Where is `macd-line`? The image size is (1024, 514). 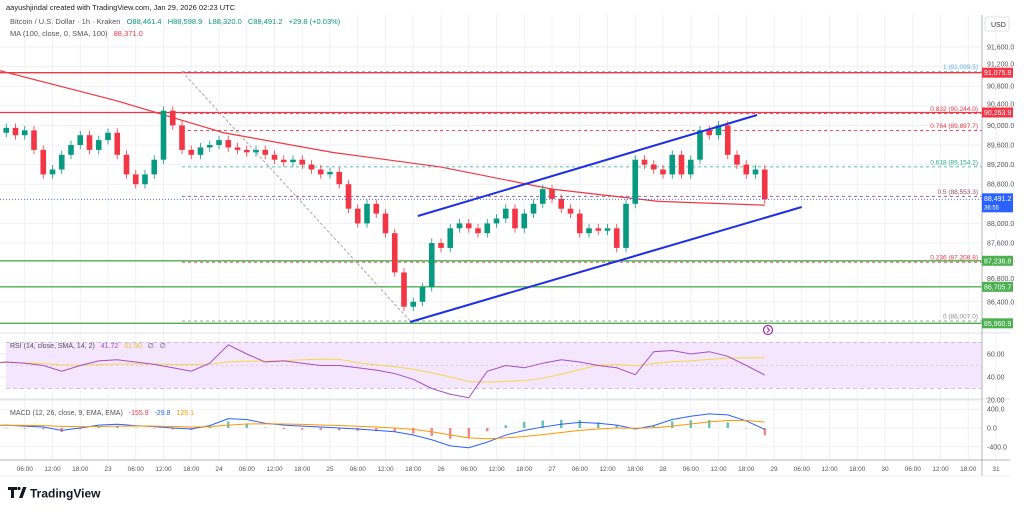 macd-line is located at coordinates (382, 431).